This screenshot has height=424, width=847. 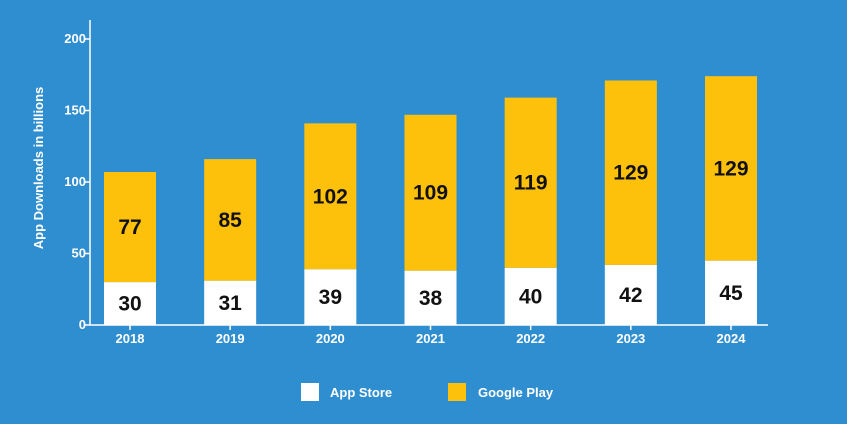 I want to click on x-axis: 2018 2019 2020 2021 2022 2023 2024, so click(x=429, y=335).